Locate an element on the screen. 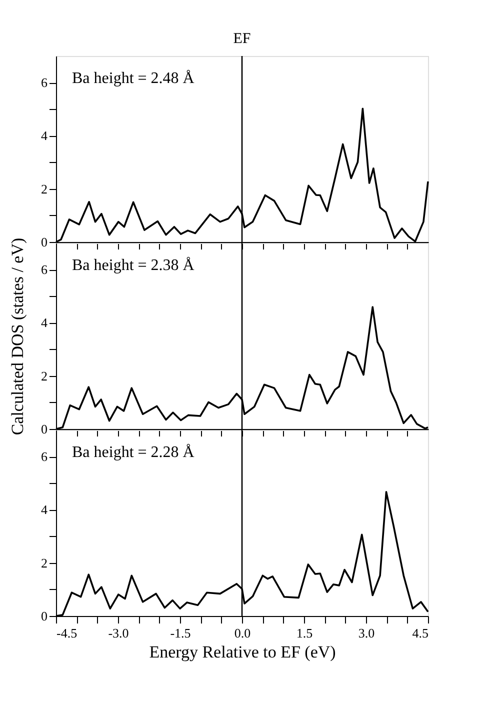 Image resolution: width=496 pixels, height=712 pixels. x-tick-label: -1.5 is located at coordinates (180, 633).